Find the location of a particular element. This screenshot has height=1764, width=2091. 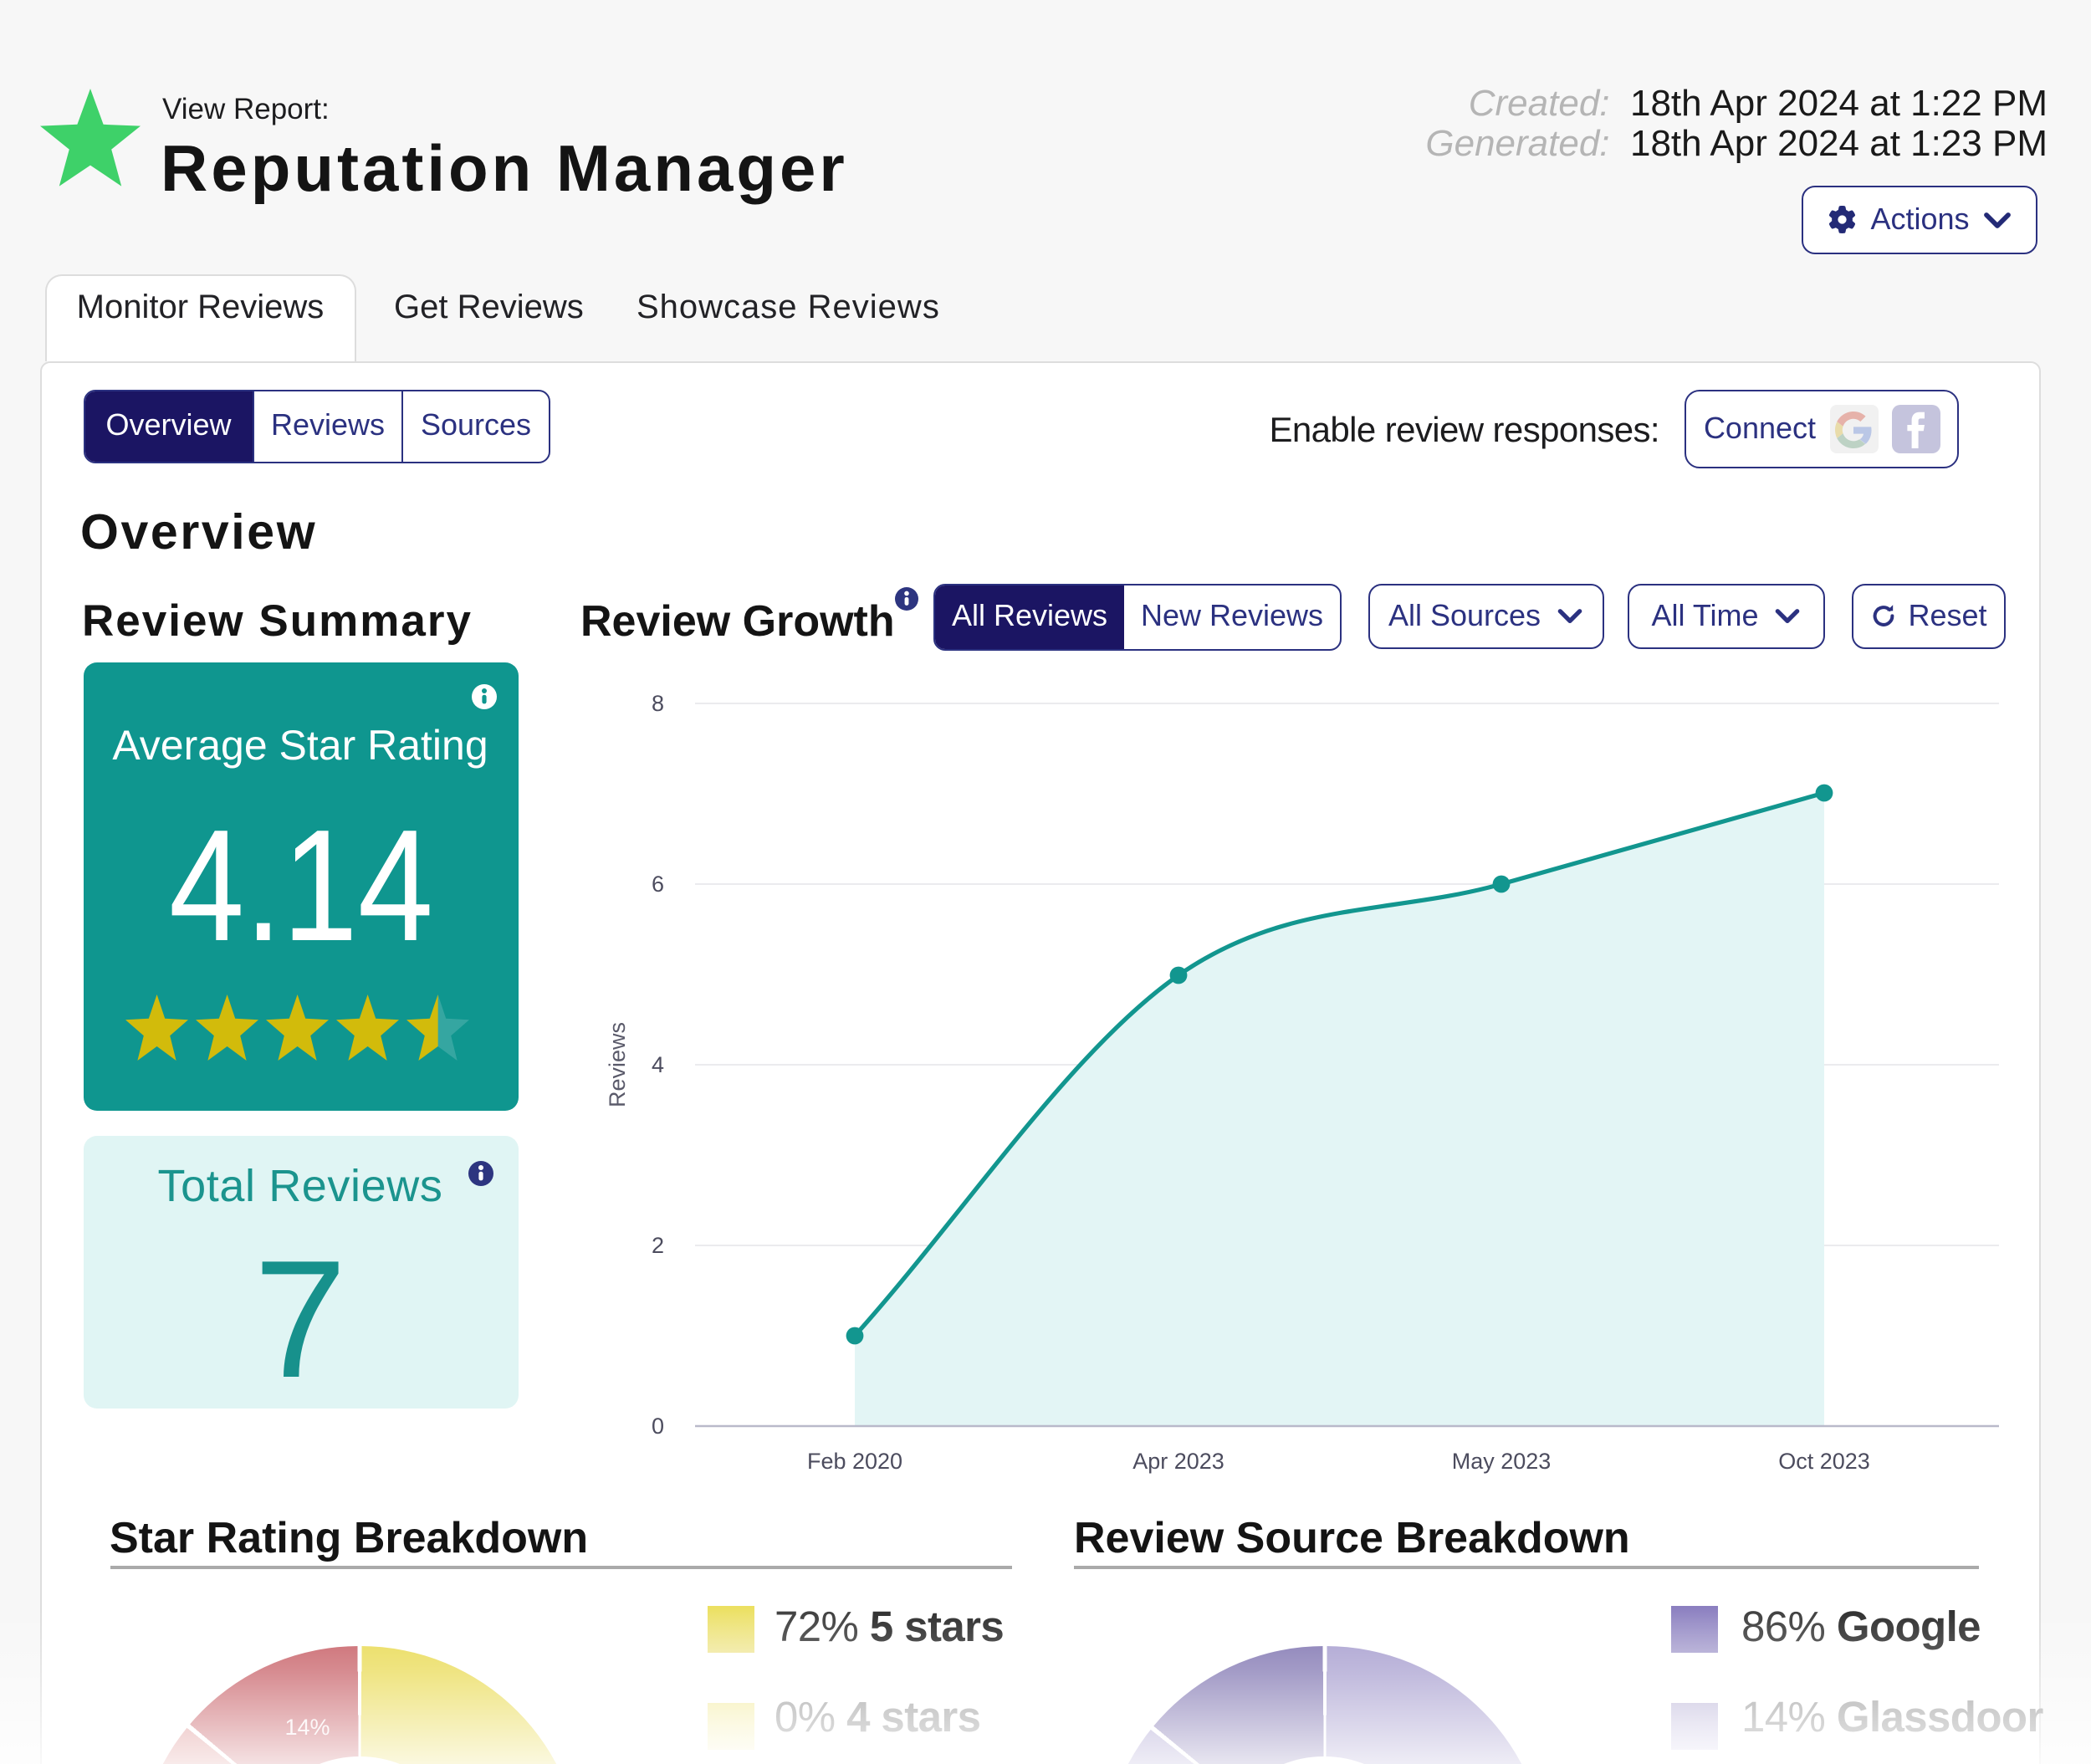

svg-text: Oct 2023 is located at coordinates (1824, 1461).